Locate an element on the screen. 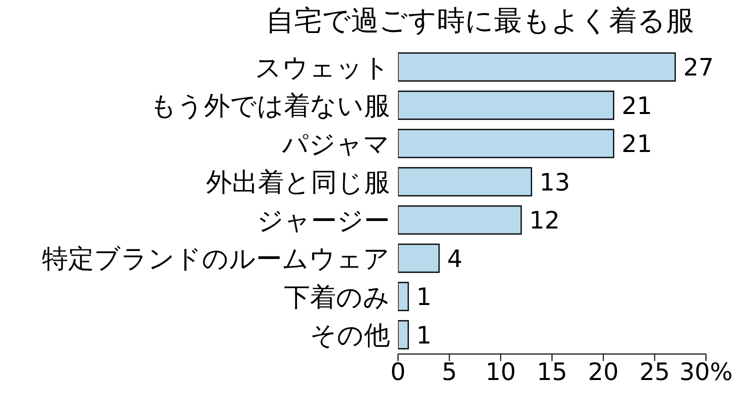  x-tick-label: 20 is located at coordinates (603, 372).